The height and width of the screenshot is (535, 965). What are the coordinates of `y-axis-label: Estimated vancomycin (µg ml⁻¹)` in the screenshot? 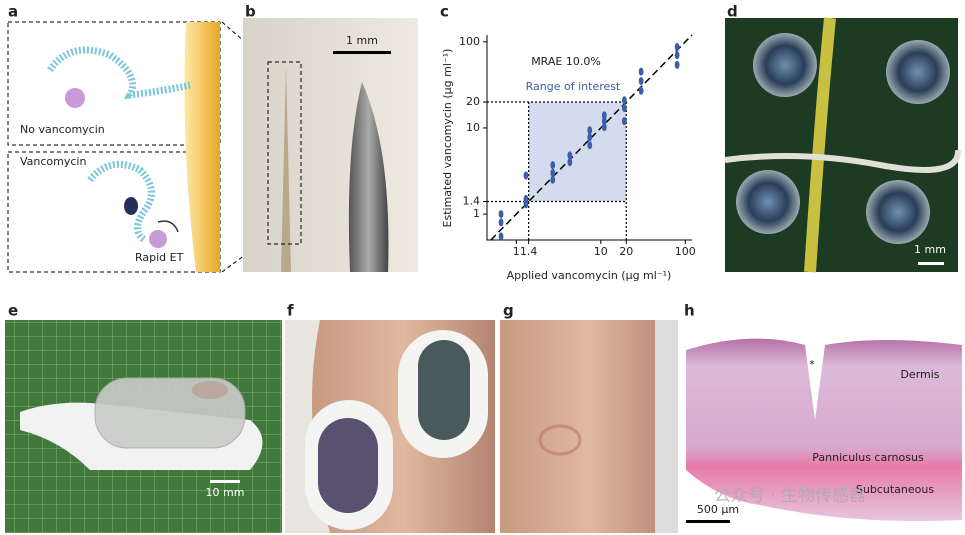 It's located at (447, 138).